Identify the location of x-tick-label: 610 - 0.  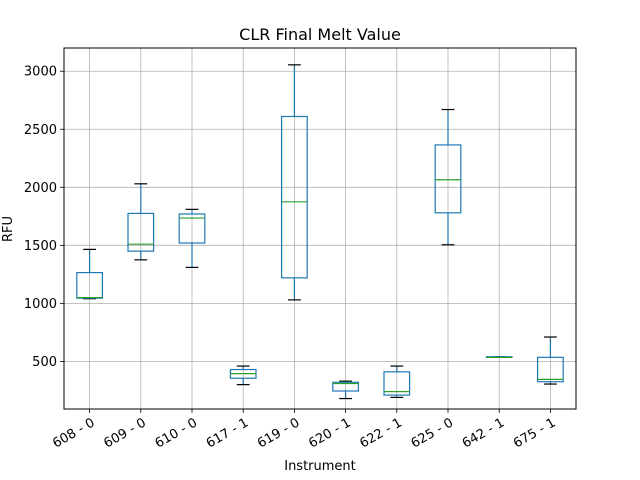
(176, 433).